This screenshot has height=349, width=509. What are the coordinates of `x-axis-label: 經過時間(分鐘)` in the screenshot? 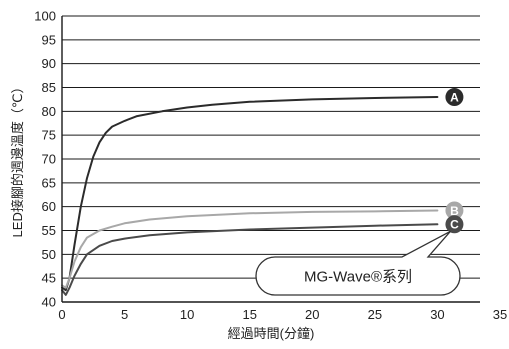 It's located at (271, 333).